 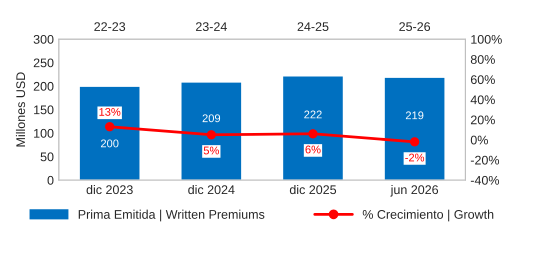 What do you see at coordinates (482, 59) in the screenshot?
I see `y2-tick-label: 80%` at bounding box center [482, 59].